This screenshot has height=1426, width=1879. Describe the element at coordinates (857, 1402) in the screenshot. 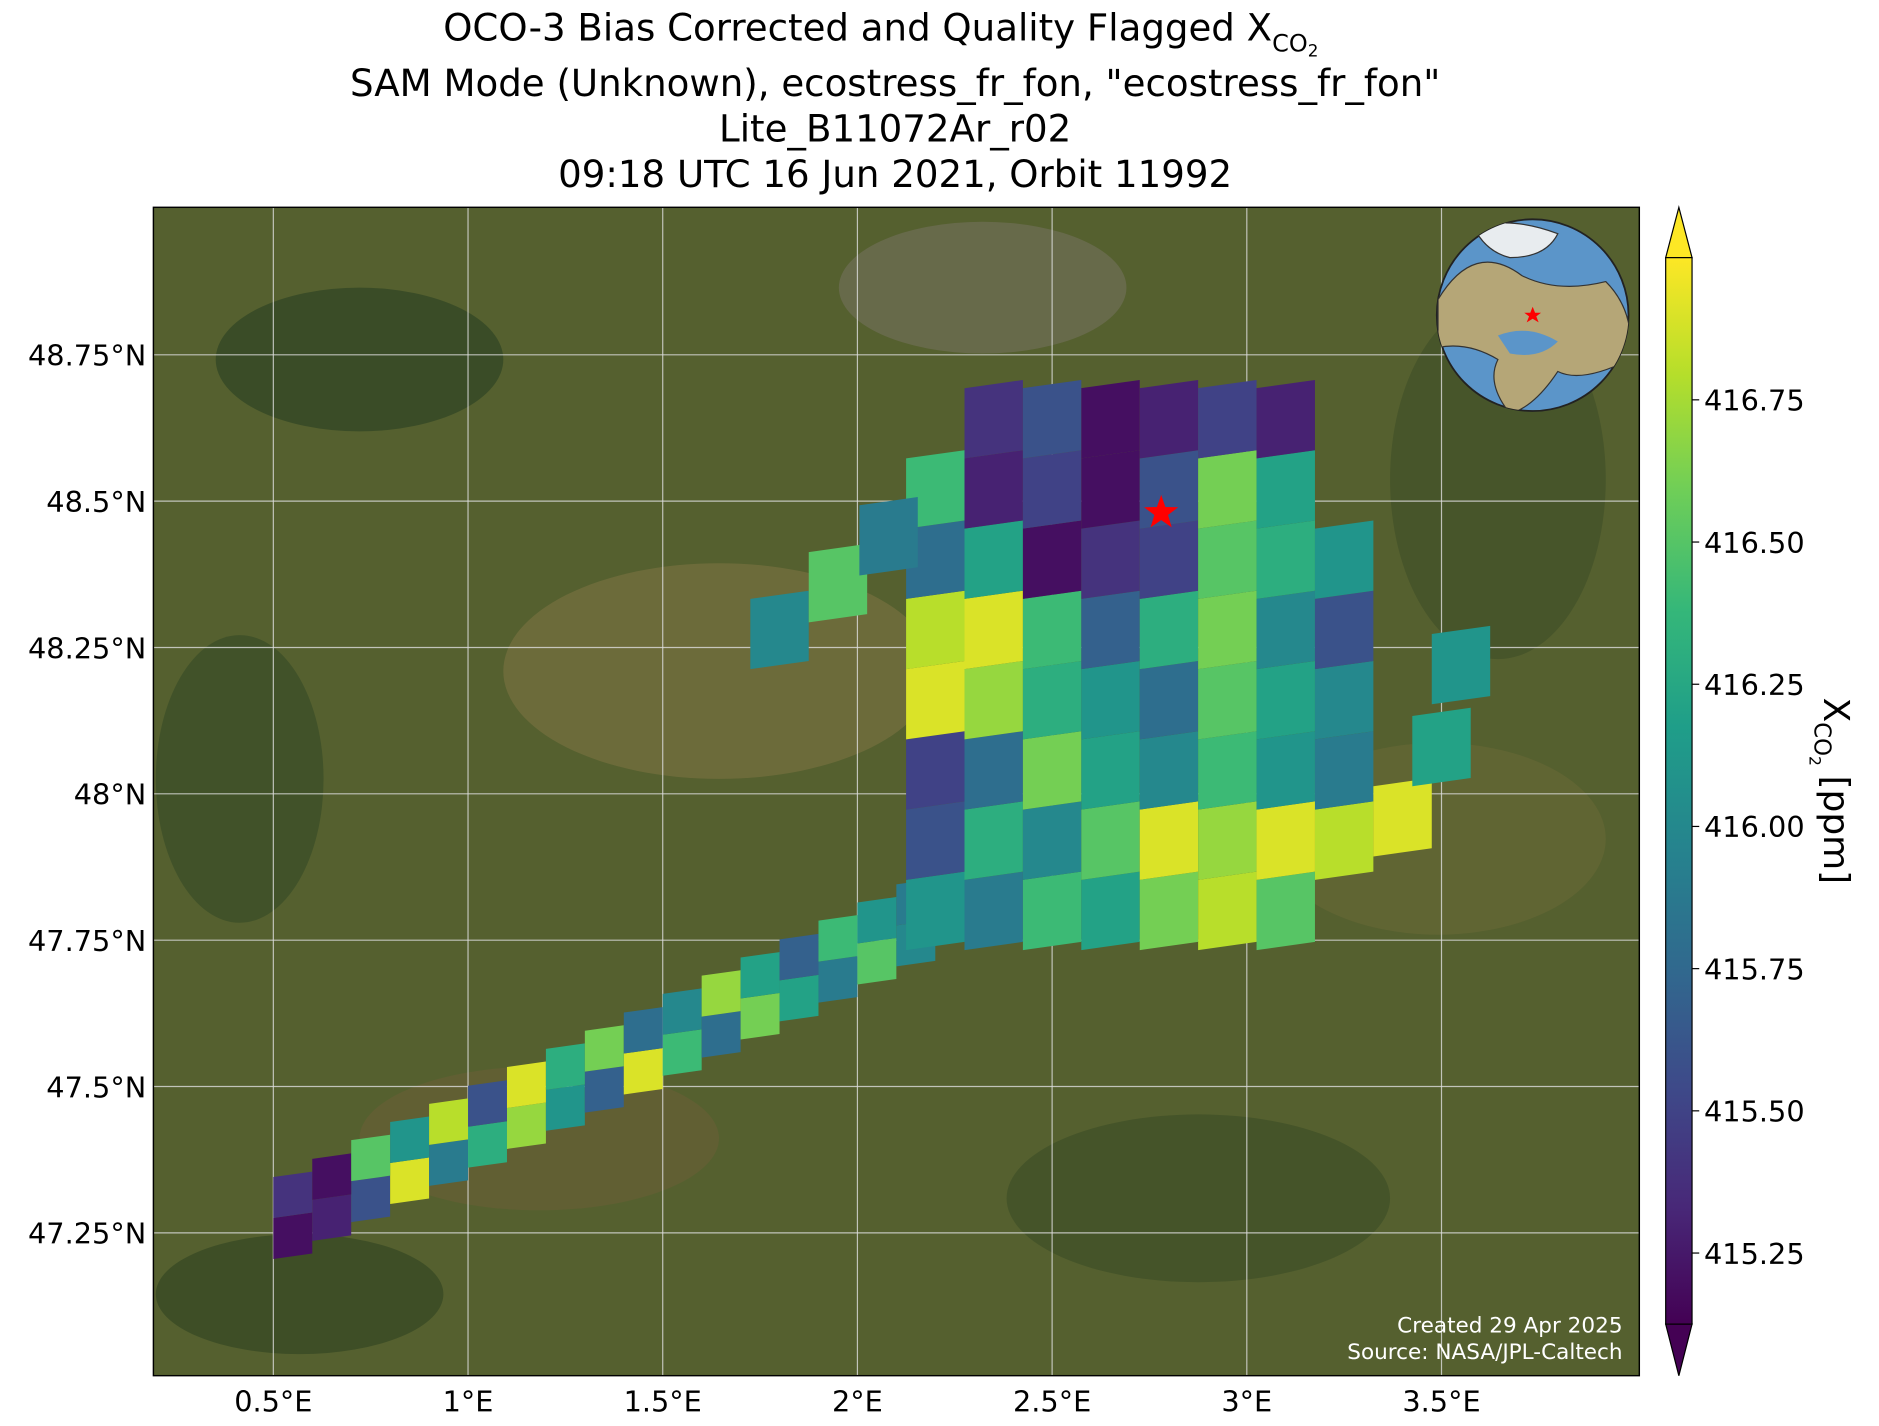

I see `x-tick-label: 2°E` at that location.